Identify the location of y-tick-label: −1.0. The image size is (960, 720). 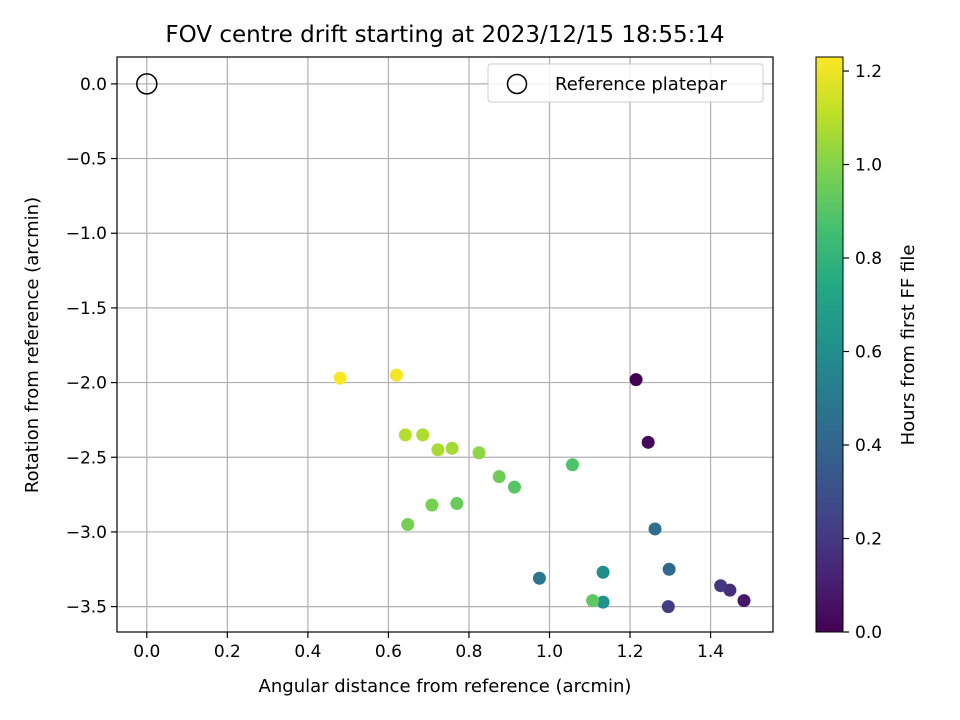
(86, 234).